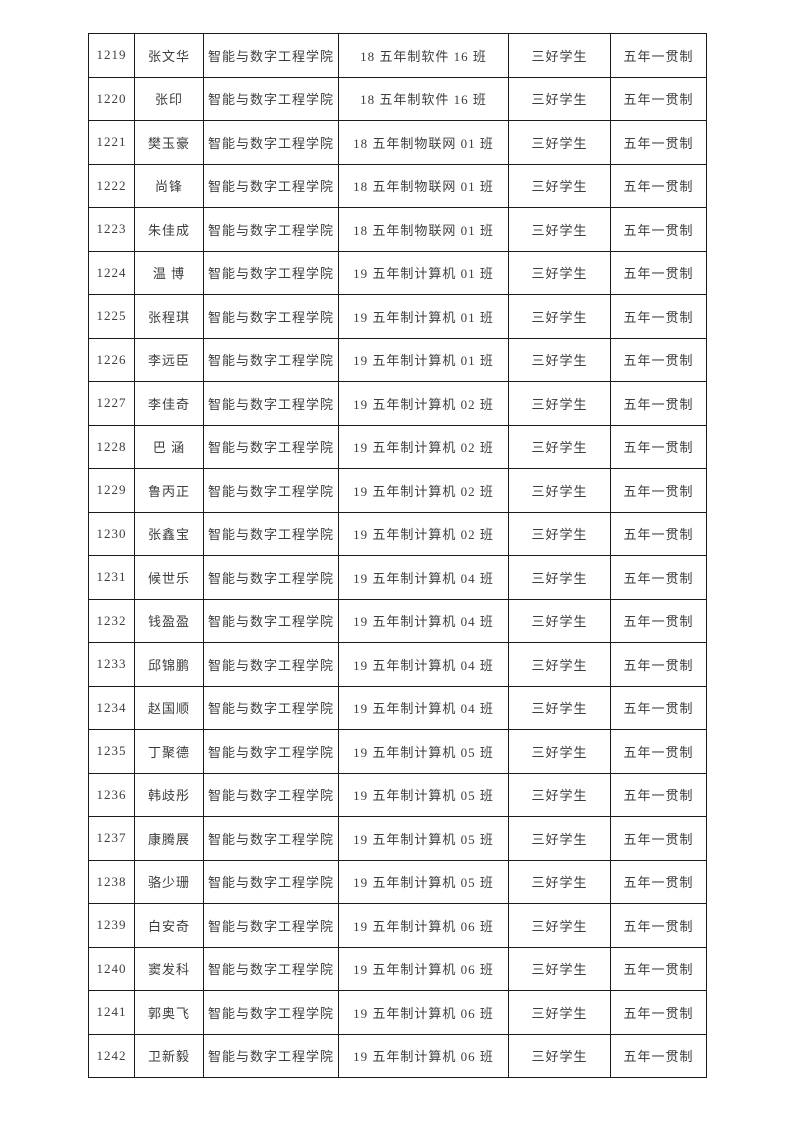 The image size is (793, 1122). I want to click on cell-serial-number: 1239, so click(111, 925).